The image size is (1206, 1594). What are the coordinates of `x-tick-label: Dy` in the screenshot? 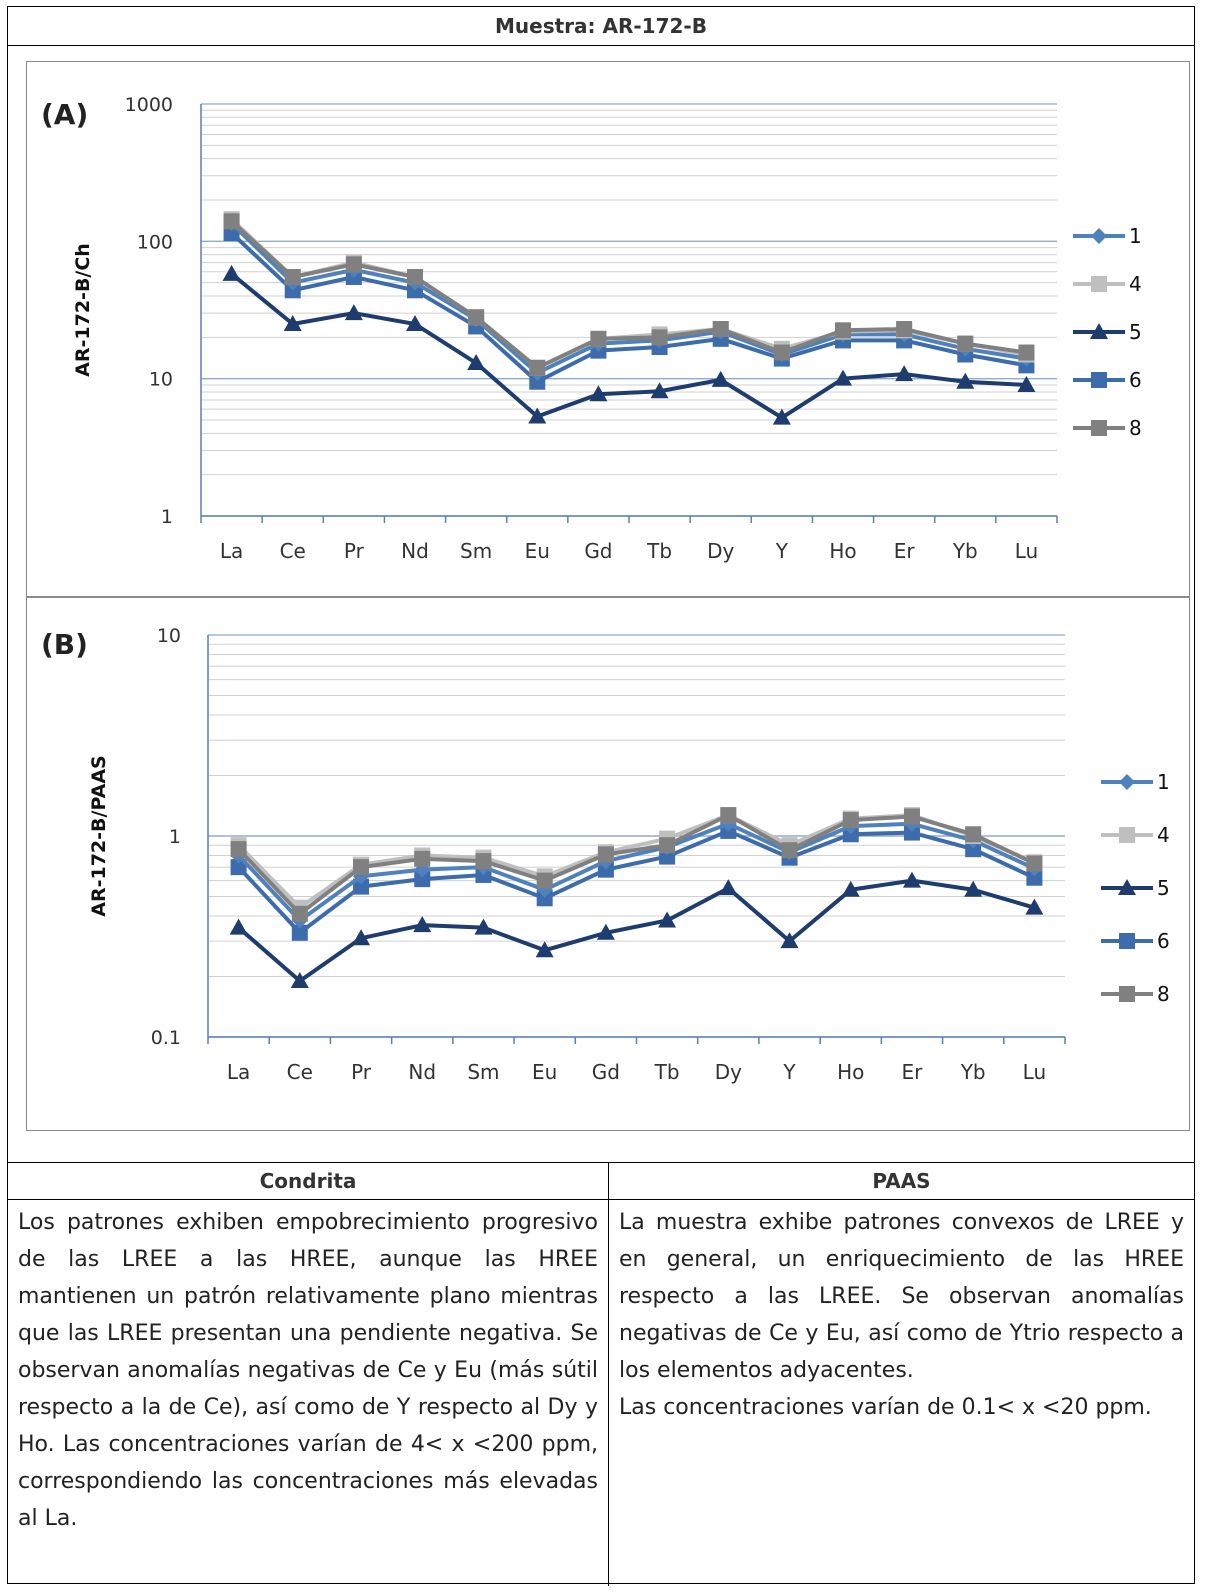 It's located at (728, 1072).